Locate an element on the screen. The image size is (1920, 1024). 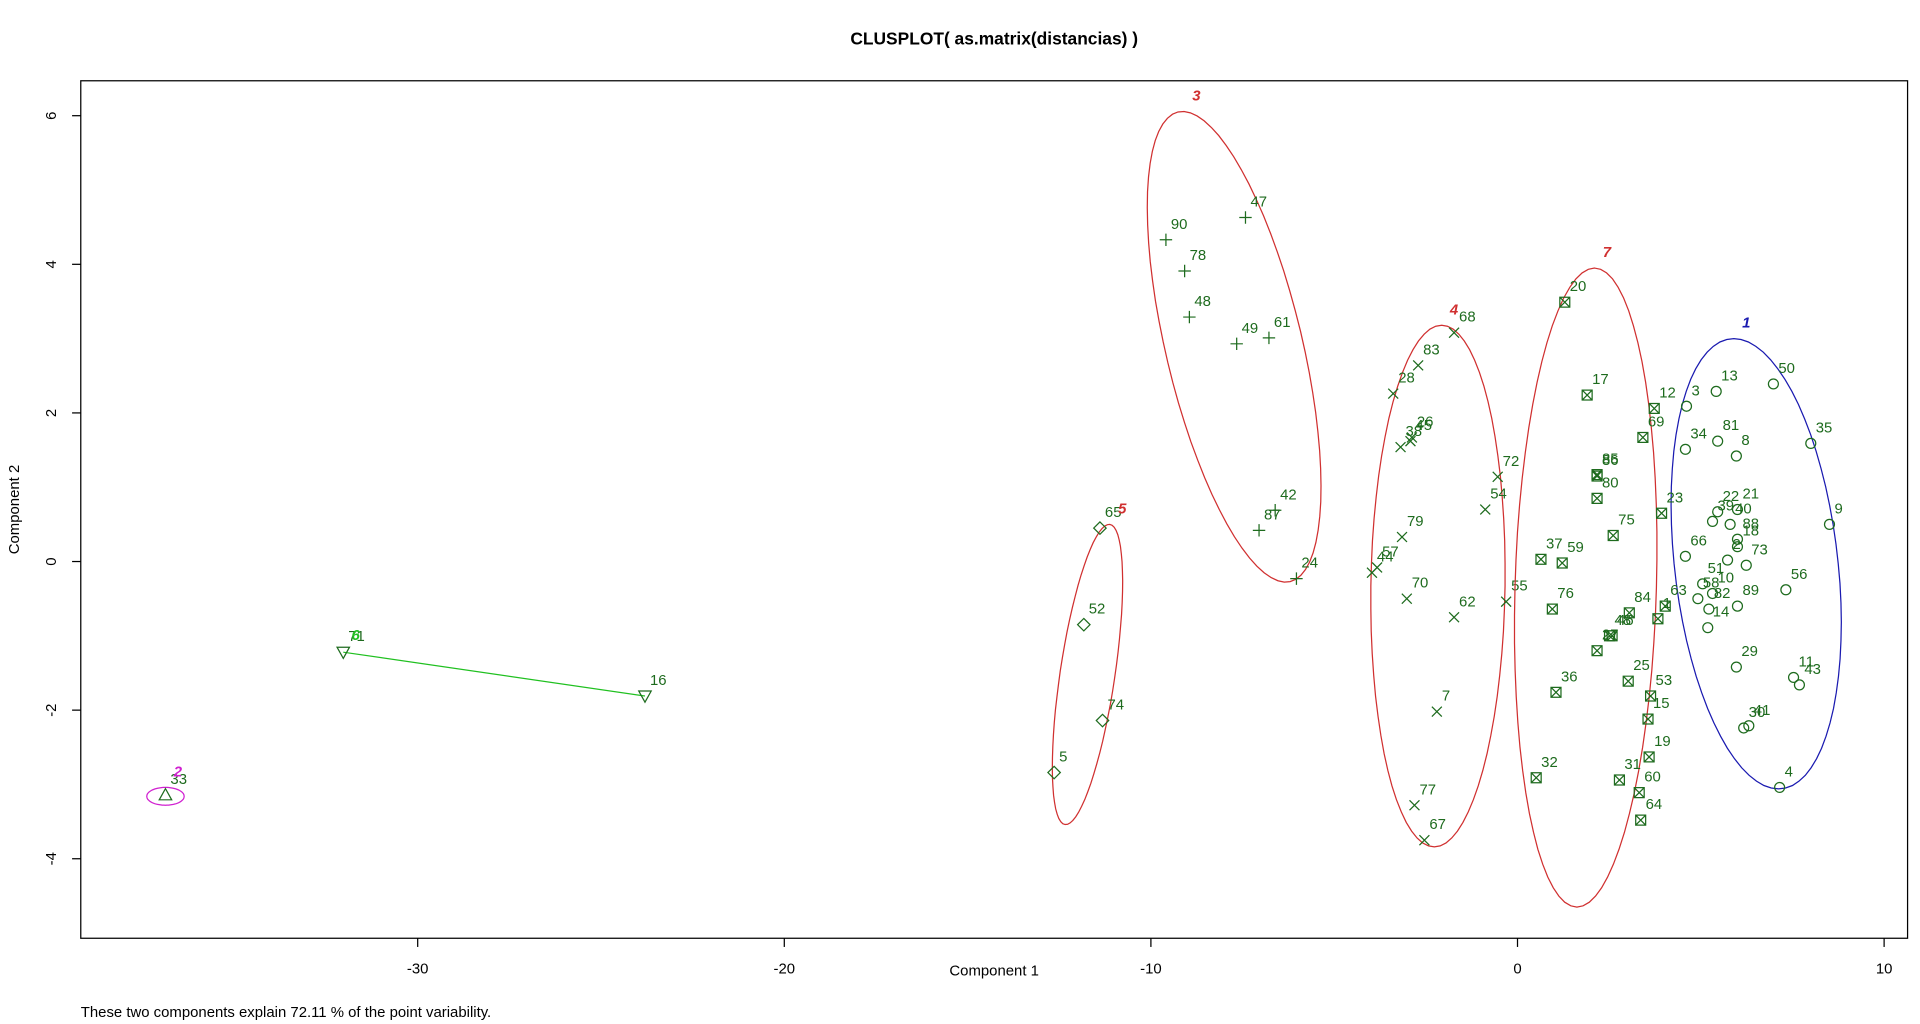
point-label: 69 is located at coordinates (1656, 422).